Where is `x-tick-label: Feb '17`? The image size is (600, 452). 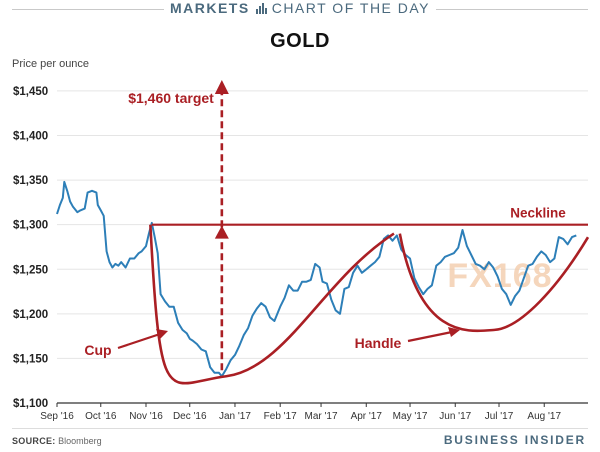 x-tick-label: Feb '17 is located at coordinates (280, 416).